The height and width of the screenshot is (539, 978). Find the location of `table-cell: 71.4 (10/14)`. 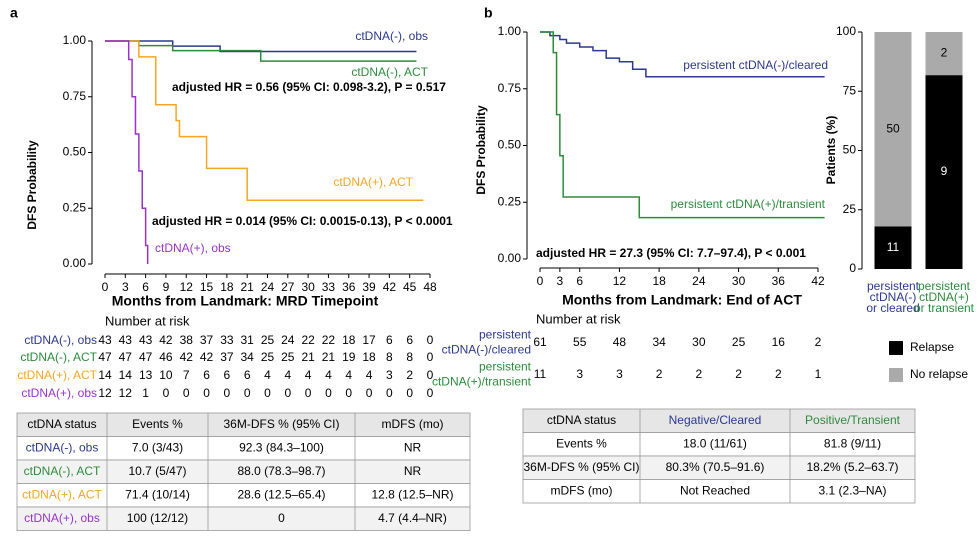

table-cell: 71.4 (10/14) is located at coordinates (157, 494).